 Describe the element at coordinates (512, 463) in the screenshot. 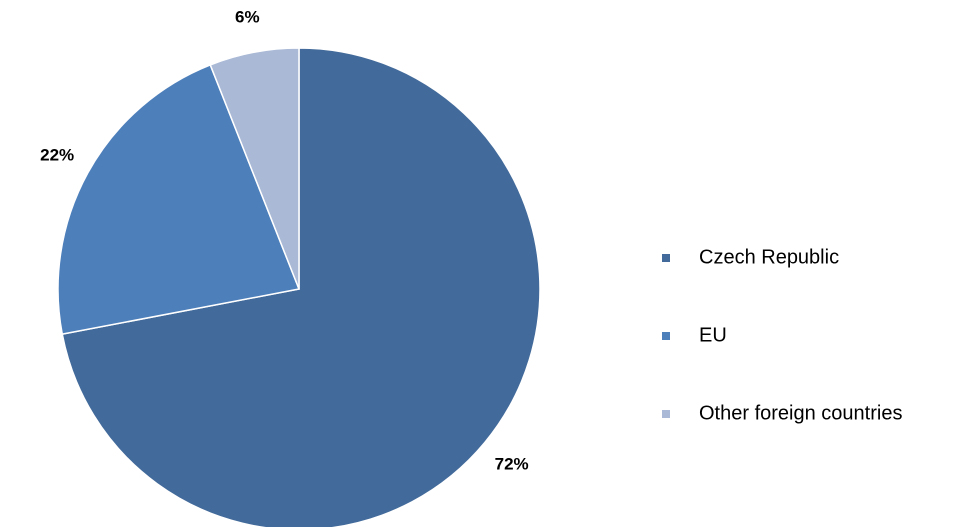

I see `value-label: 72%` at that location.